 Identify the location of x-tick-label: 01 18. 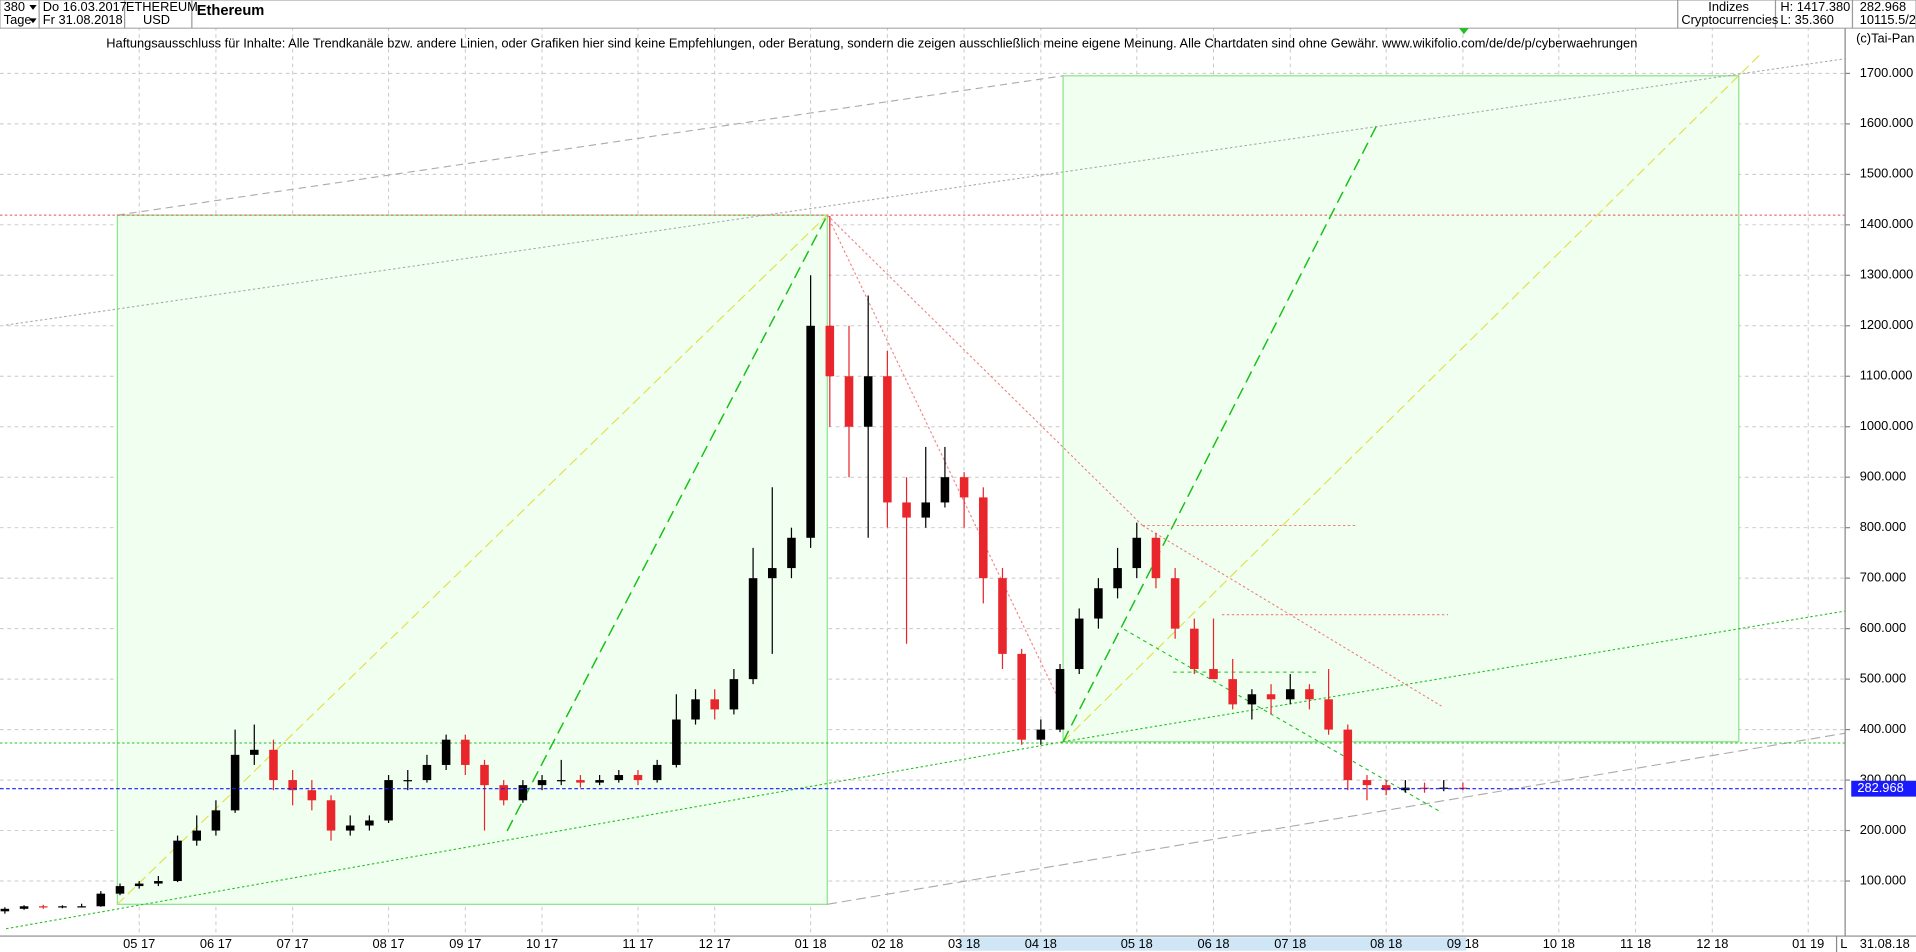
(811, 943).